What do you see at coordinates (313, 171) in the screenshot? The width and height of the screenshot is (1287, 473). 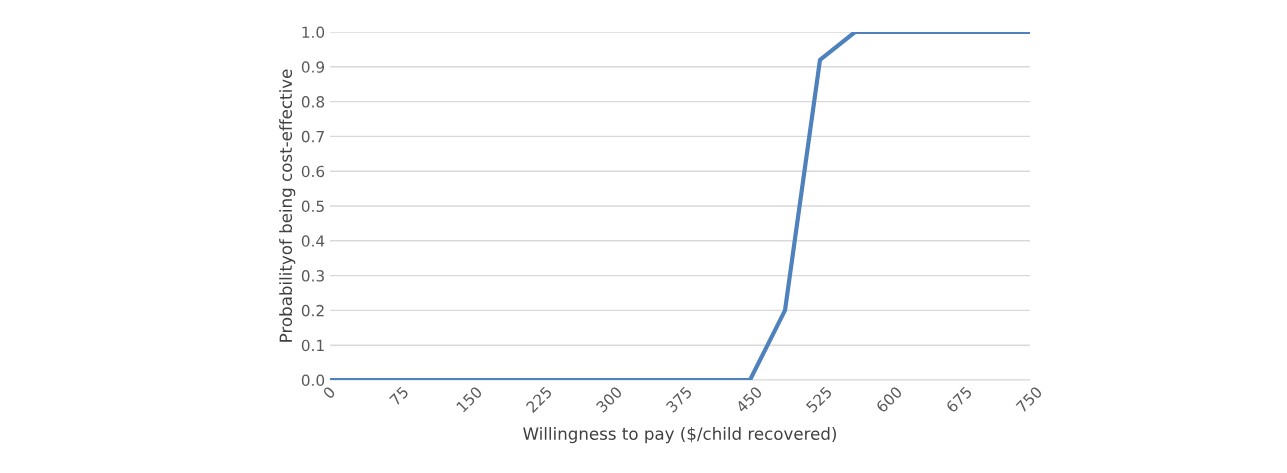 I see `y-tick-label: 0.6` at bounding box center [313, 171].